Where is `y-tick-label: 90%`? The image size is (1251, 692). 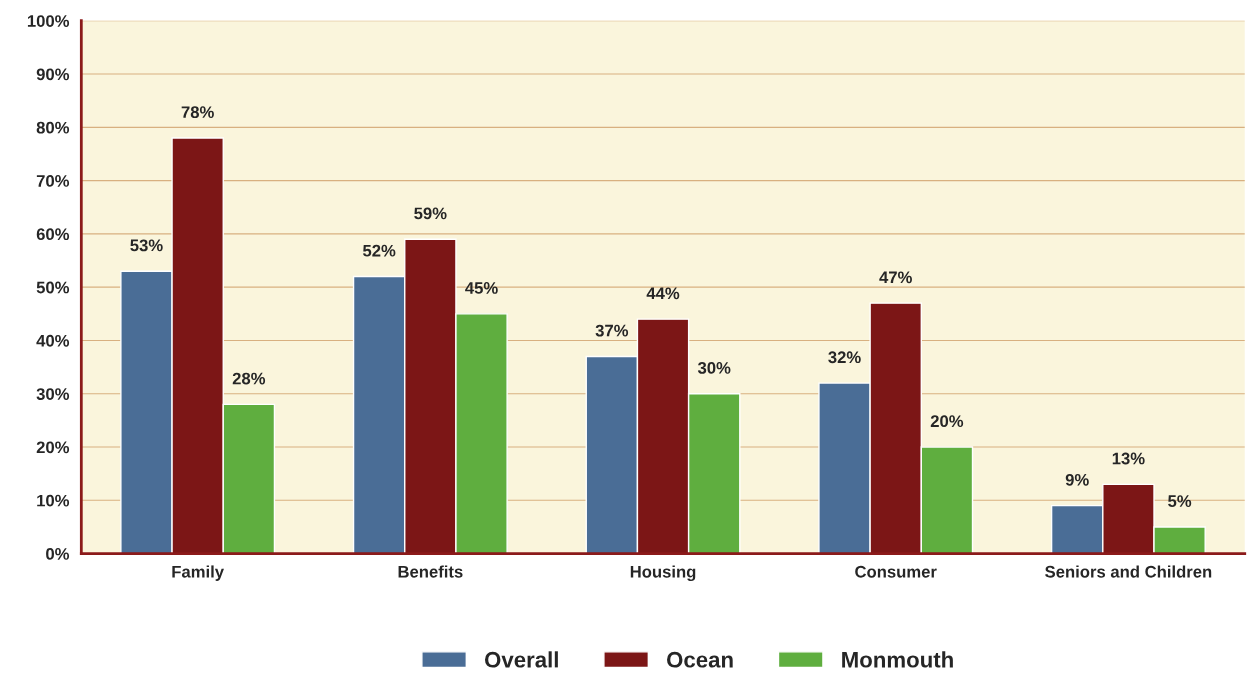
y-tick-label: 90% is located at coordinates (53, 74).